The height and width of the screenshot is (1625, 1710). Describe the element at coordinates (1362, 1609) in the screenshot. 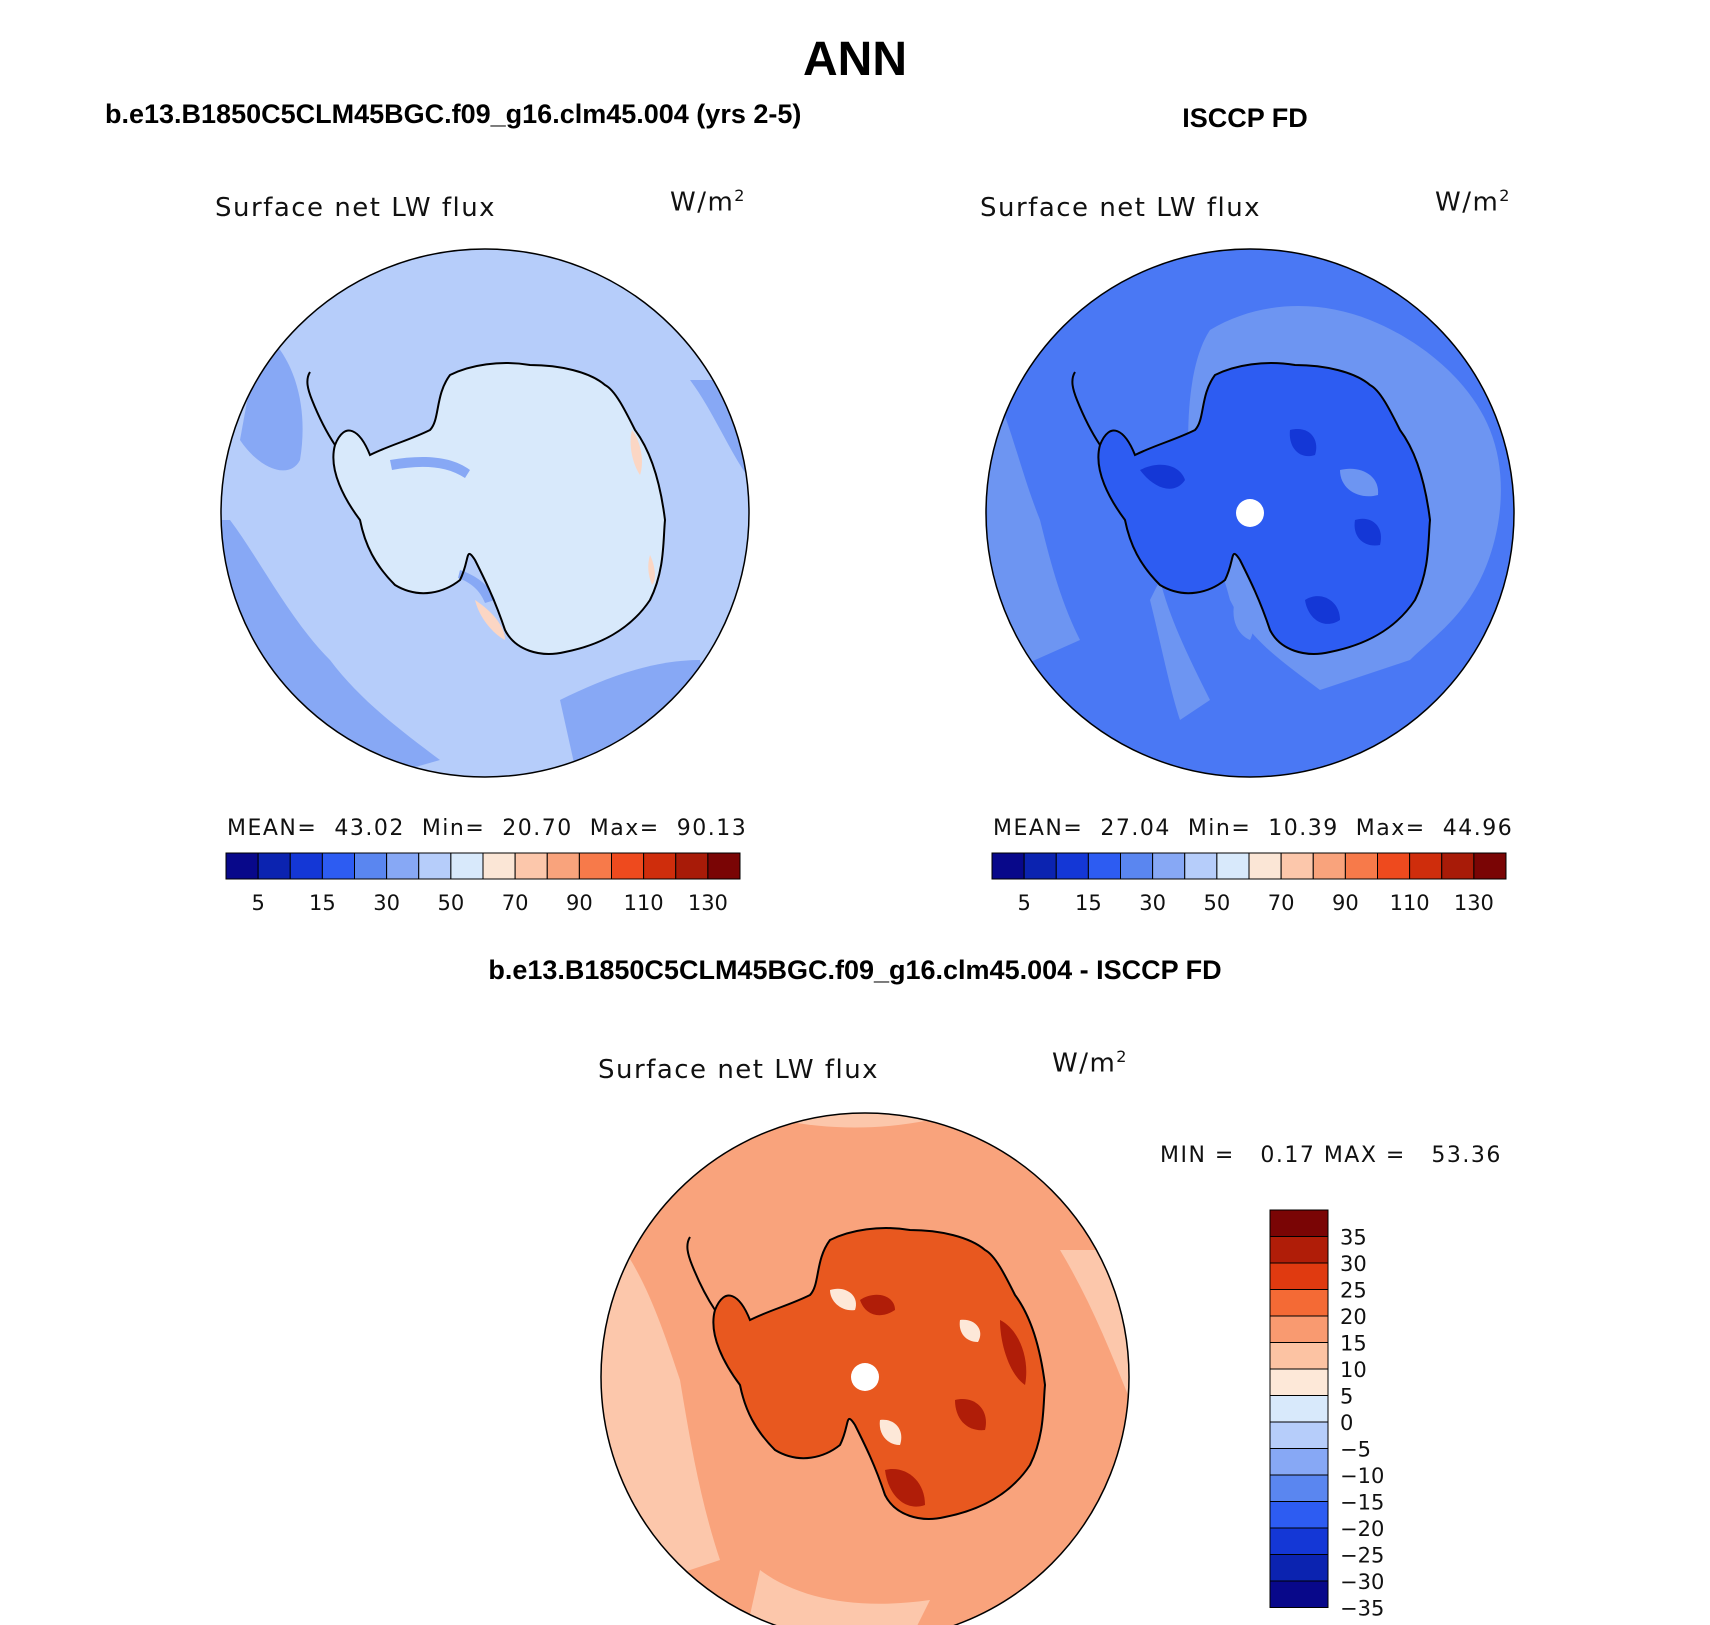

I see `diff-colorbar-tick-label: −35` at that location.